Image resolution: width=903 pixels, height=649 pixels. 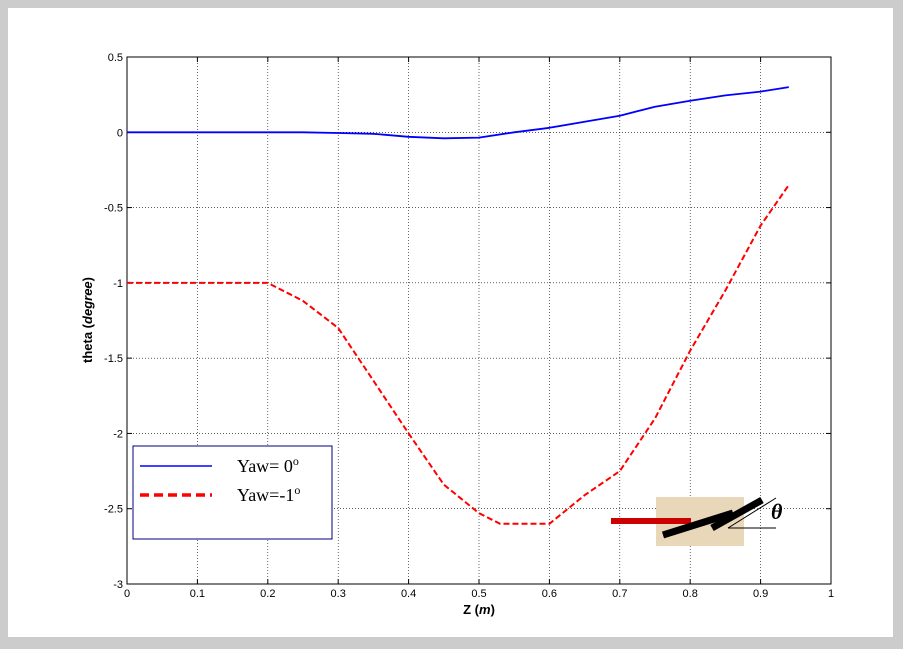 I want to click on legend-label-yaw-0: Yaw= 0o, so click(x=268, y=465).